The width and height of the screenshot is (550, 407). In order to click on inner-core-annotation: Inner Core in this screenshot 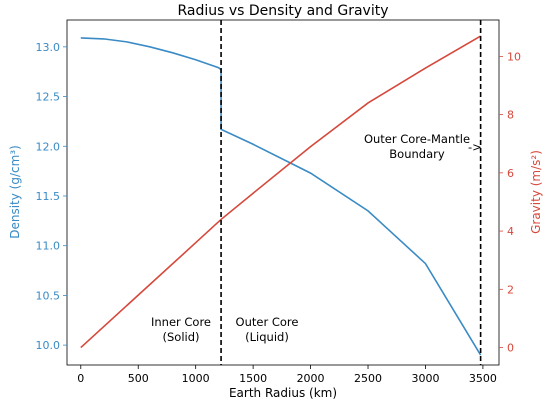, I will do `click(181, 322)`.